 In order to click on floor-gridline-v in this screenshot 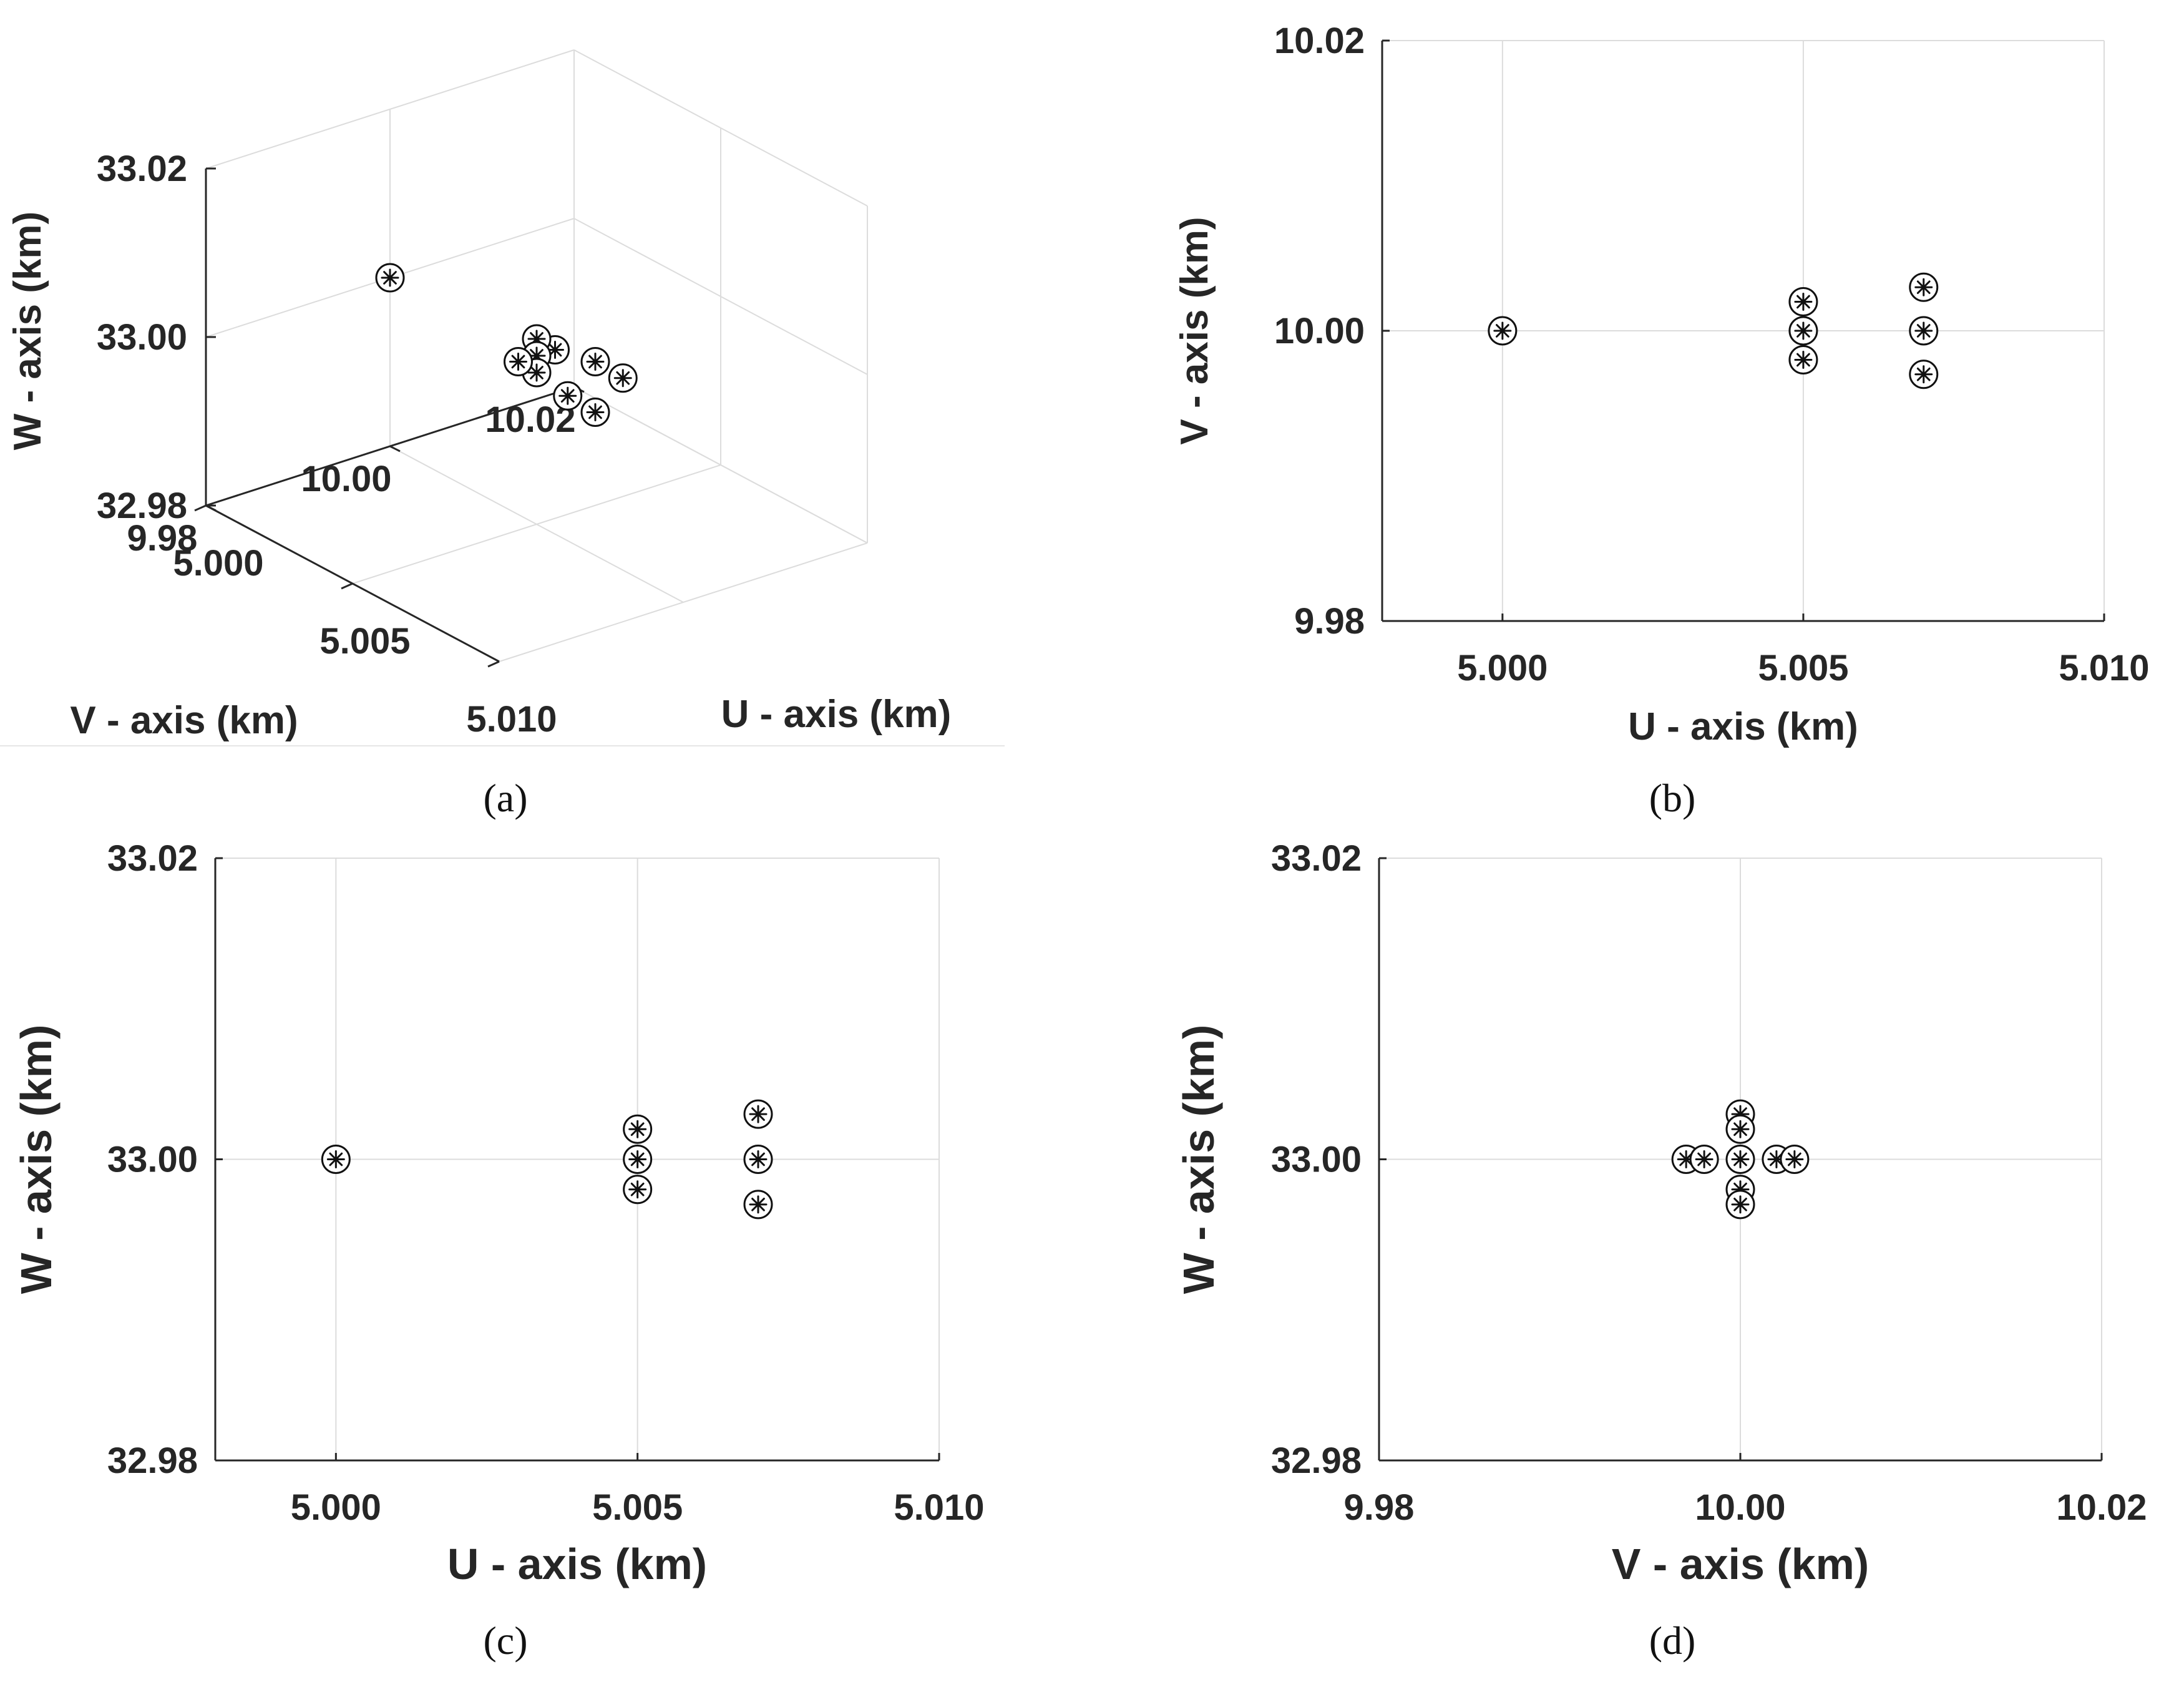, I will do `click(536, 524)`.